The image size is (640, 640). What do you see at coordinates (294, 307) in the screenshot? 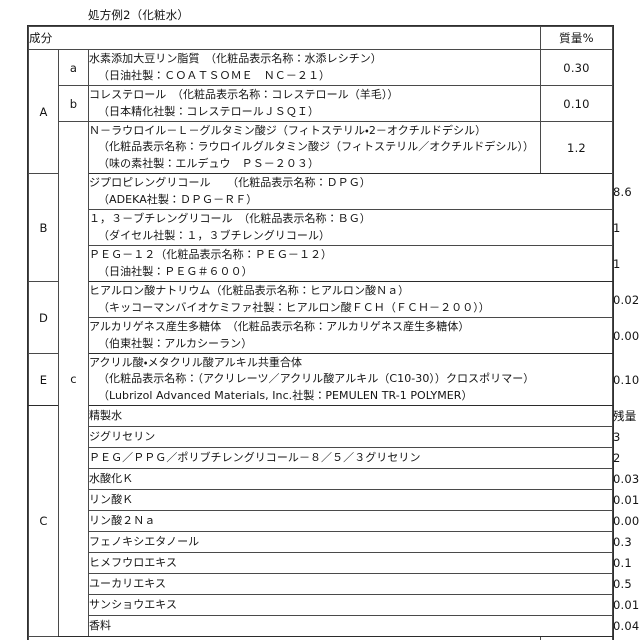
I see `ingredient-line: （キッコーマンバイオケミファ社製：ヒアルロン酸ＦＣＨ（ＦＣＨ－２００））` at bounding box center [294, 307].